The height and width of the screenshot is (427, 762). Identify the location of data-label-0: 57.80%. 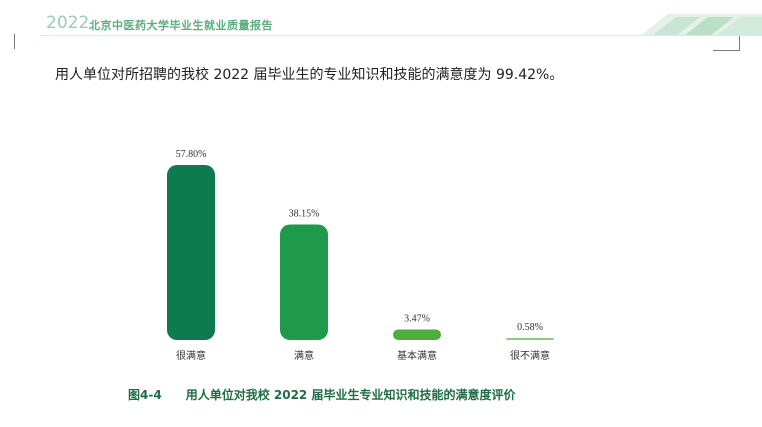
(191, 154).